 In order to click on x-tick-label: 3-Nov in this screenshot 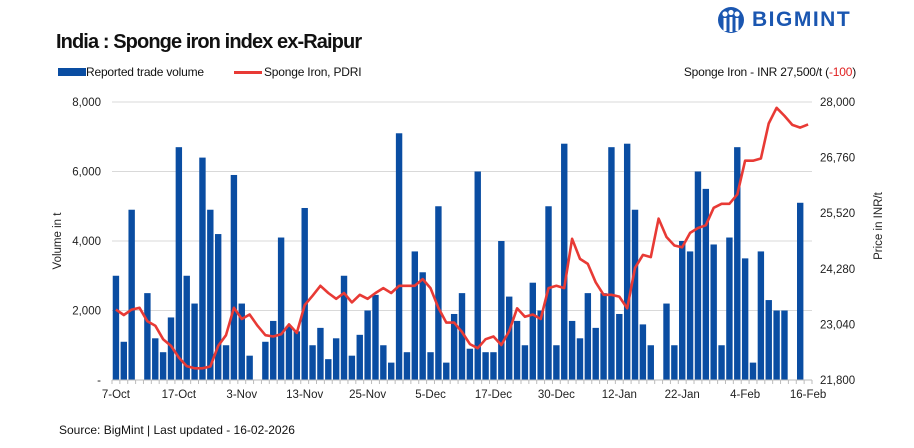, I will do `click(241, 395)`.